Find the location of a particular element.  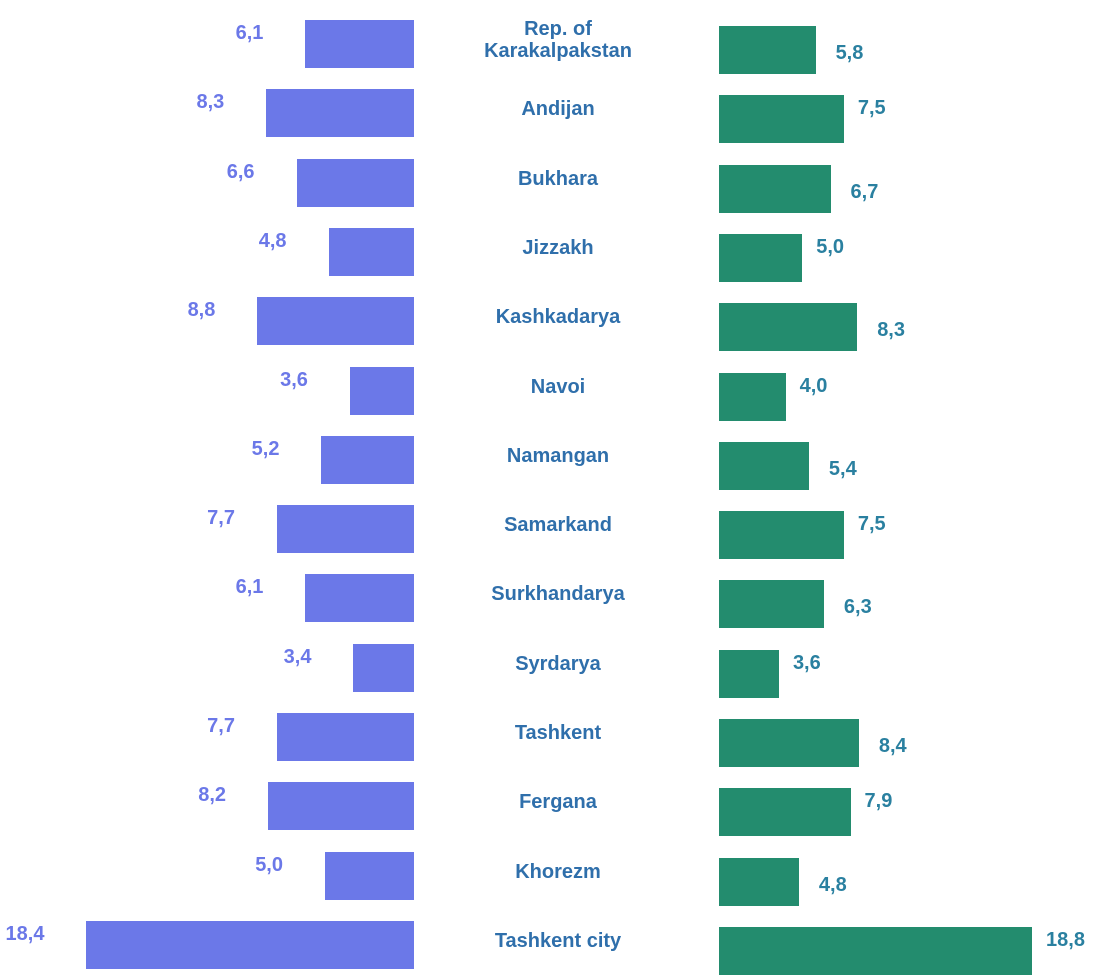

category-label: Tashkent city is located at coordinates (558, 940).